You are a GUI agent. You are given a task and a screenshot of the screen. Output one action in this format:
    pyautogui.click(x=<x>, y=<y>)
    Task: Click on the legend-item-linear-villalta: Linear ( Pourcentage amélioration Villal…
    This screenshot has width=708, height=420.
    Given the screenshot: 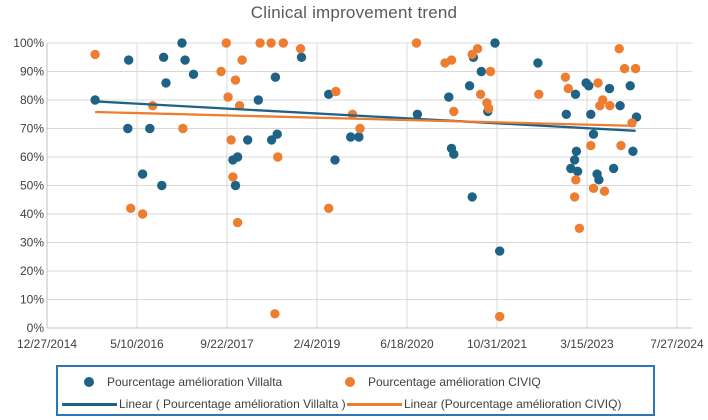 What is the action you would take?
    pyautogui.click(x=204, y=404)
    